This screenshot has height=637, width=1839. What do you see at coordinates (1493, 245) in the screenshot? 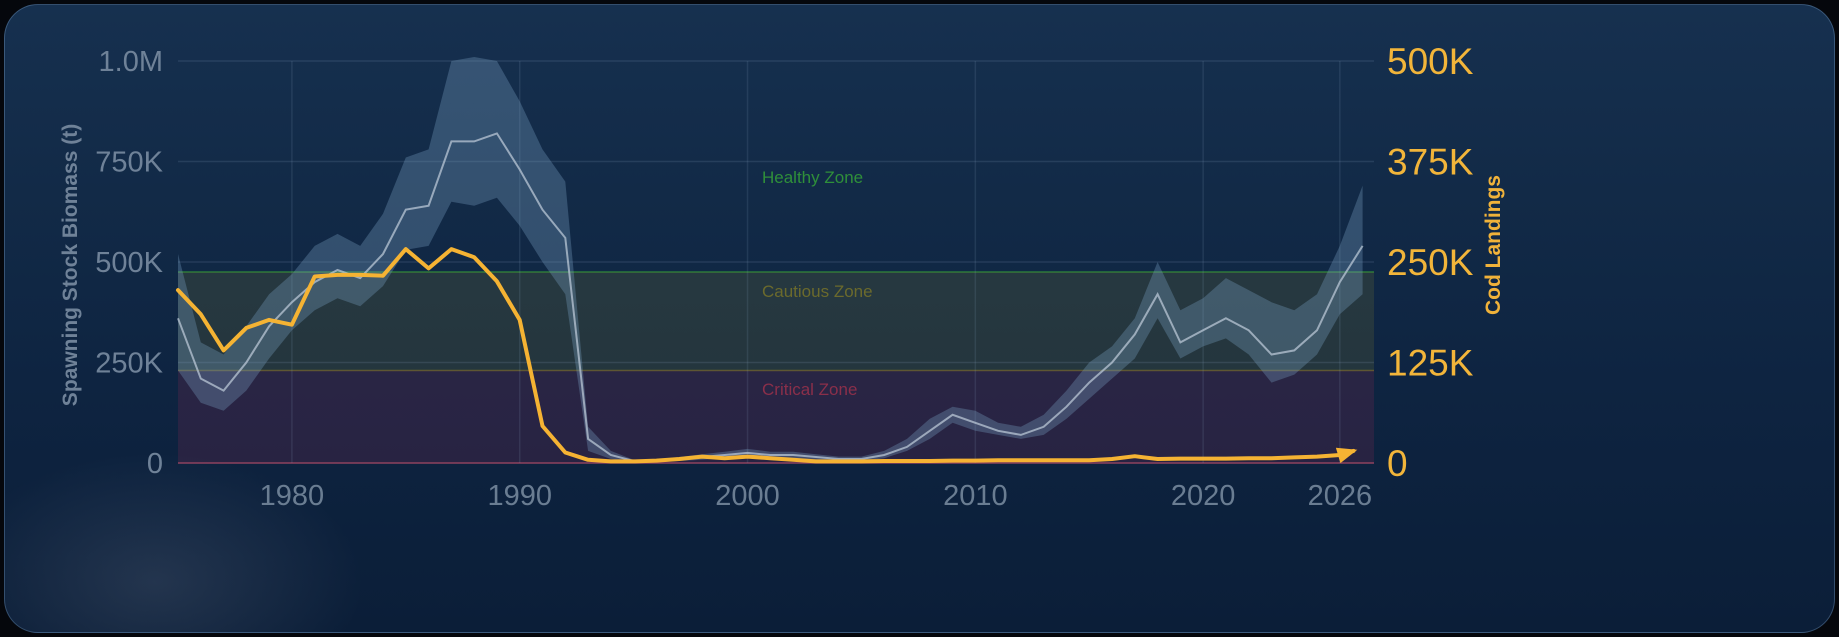
I see `y2-axis-label: Cod Landings` at bounding box center [1493, 245].